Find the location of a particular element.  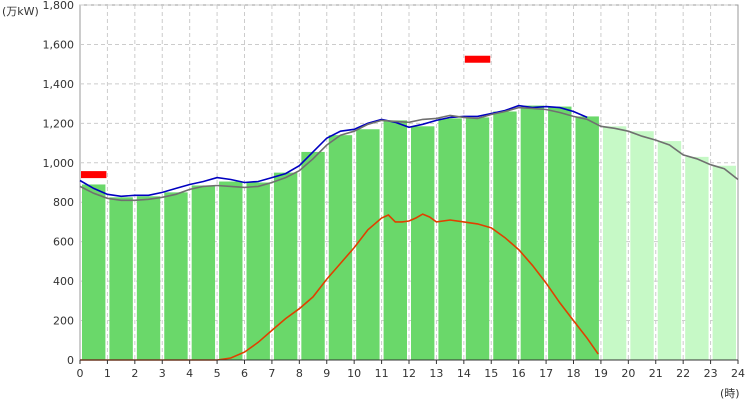

y-tick-label: 1,800 is located at coordinates (59, 6).